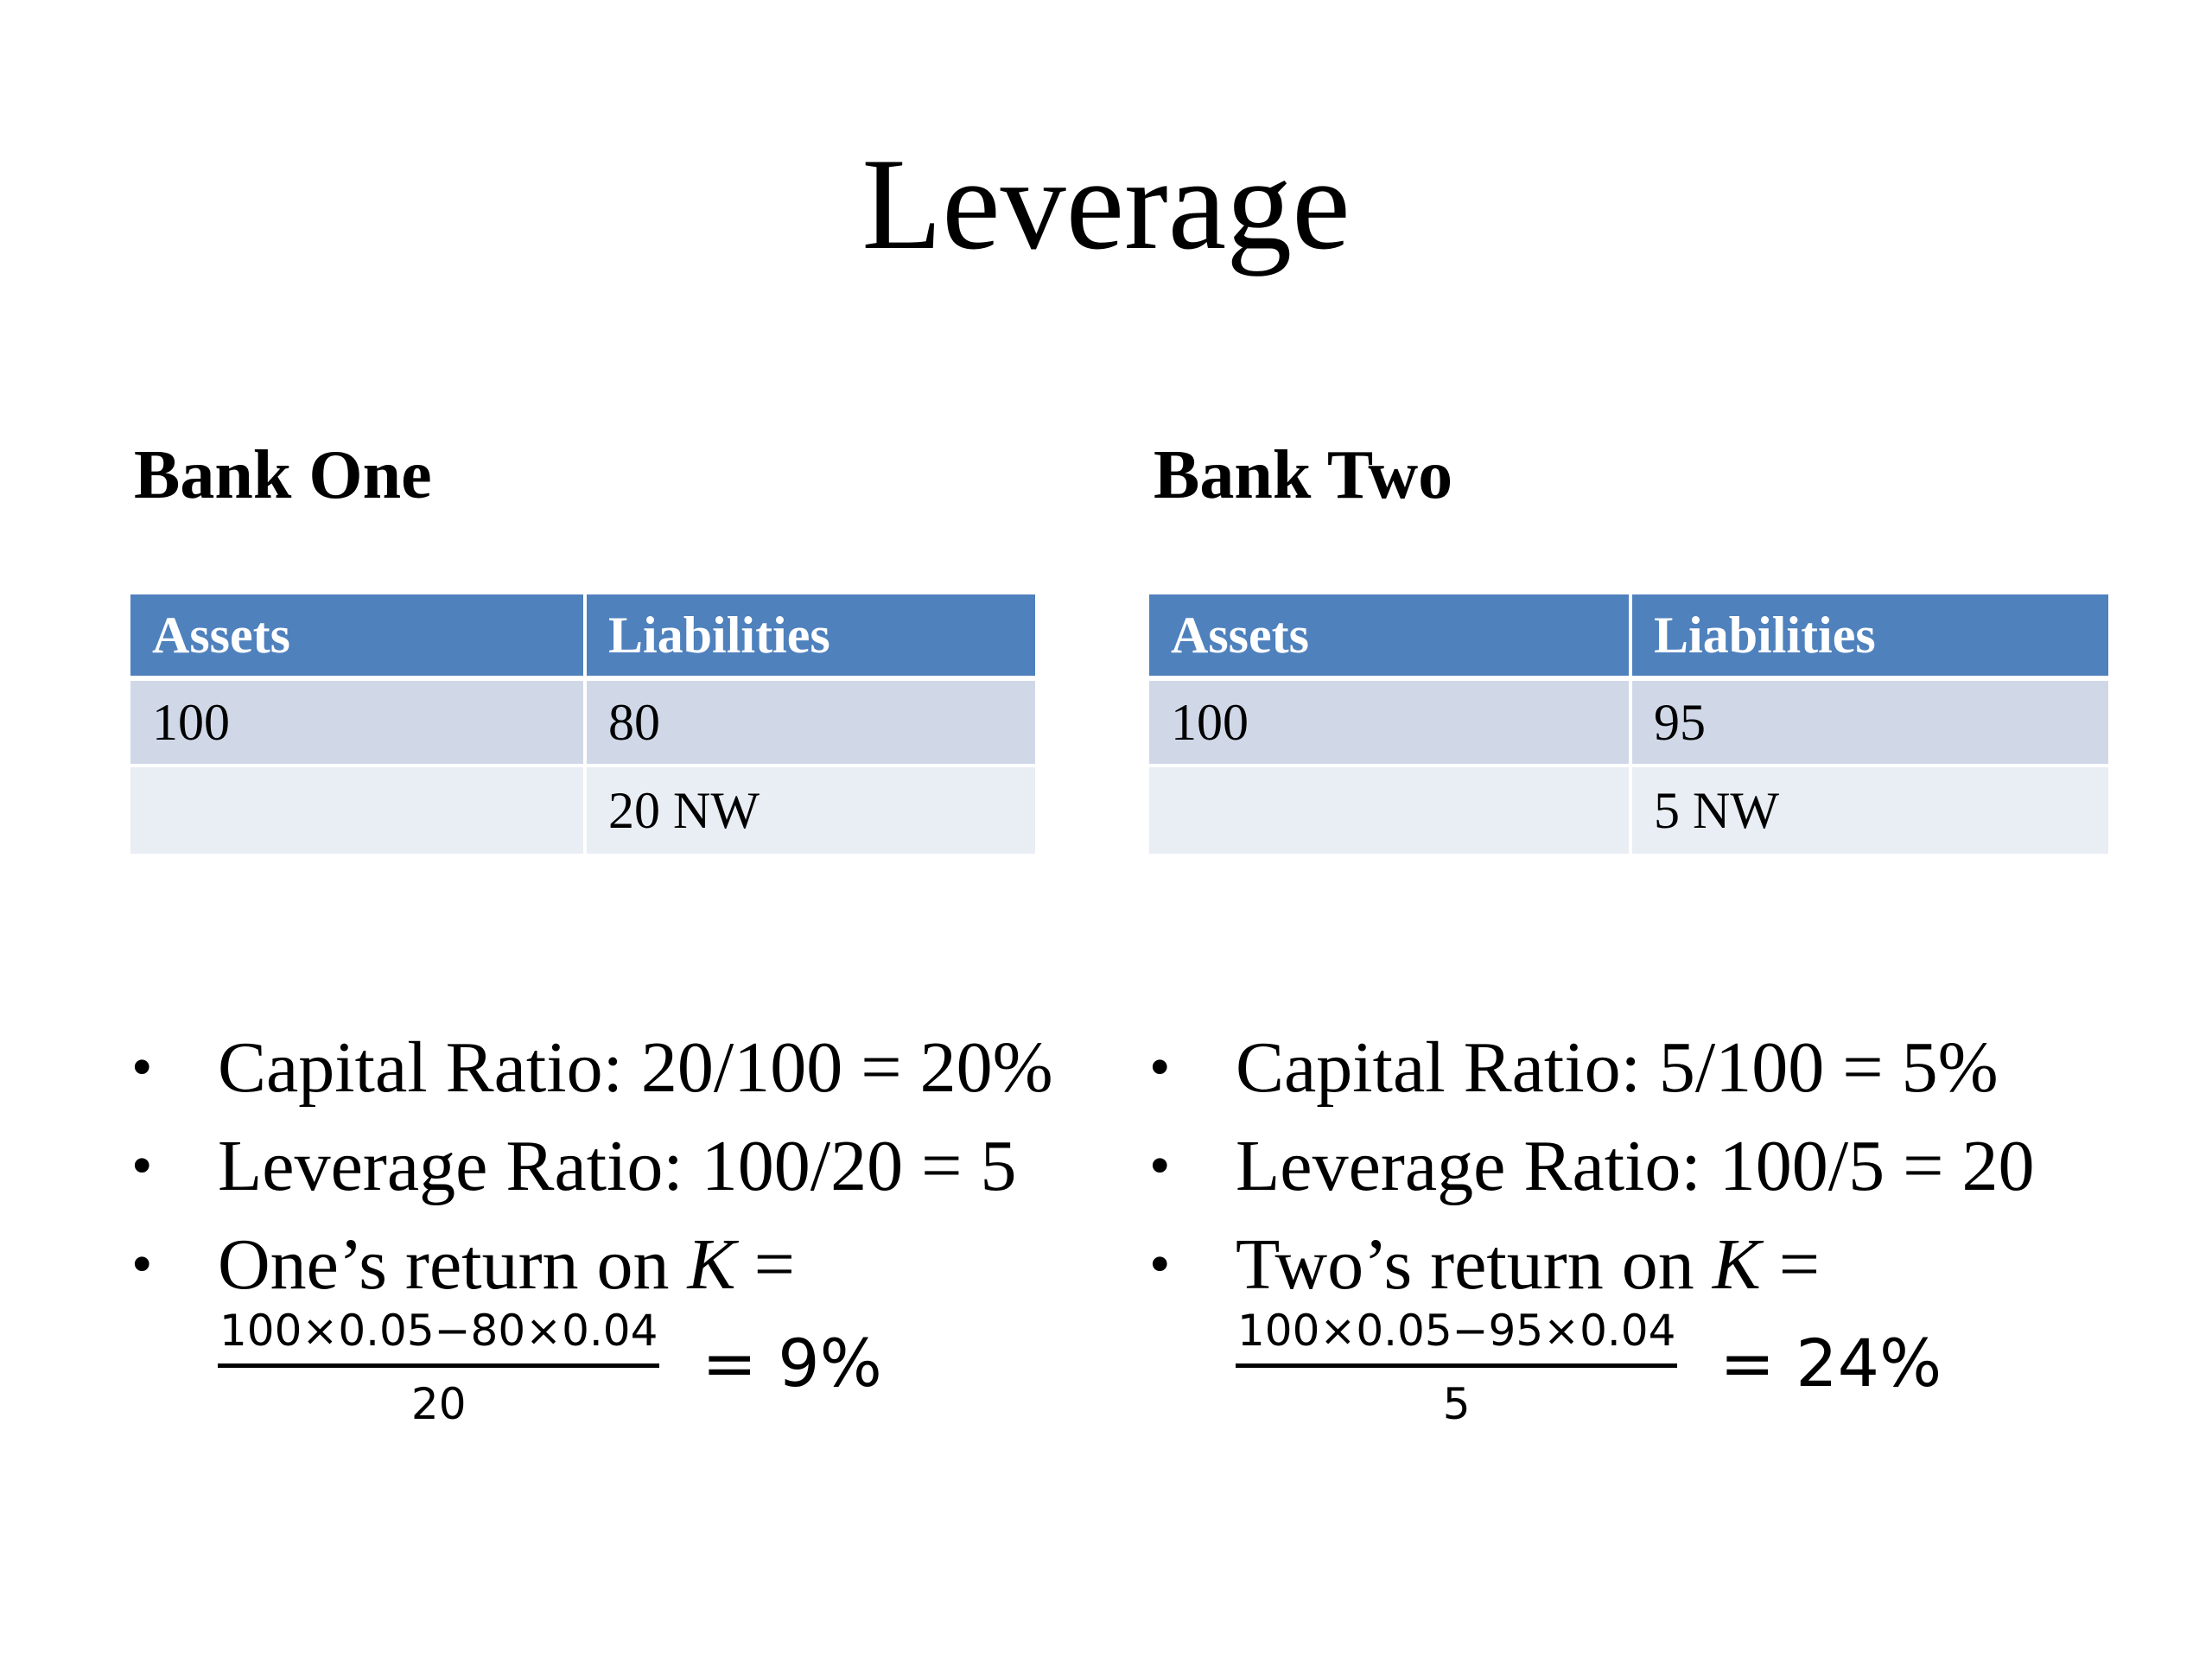 Image resolution: width=2212 pixels, height=1659 pixels. What do you see at coordinates (1868, 810) in the screenshot?
I see `liabilities-cell: 5 NW` at bounding box center [1868, 810].